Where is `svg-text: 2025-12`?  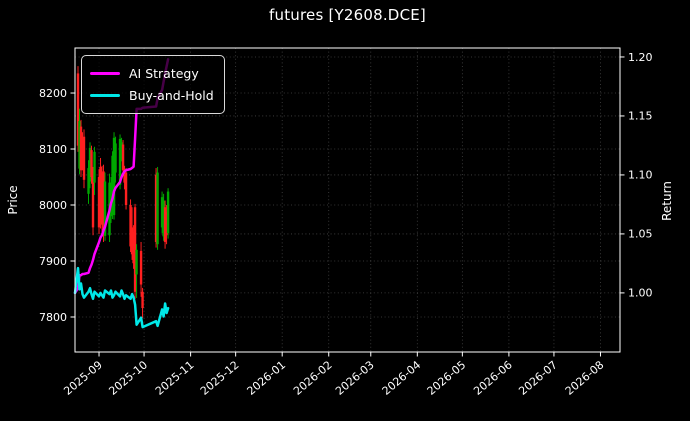
svg-text: 2025-12 is located at coordinates (220, 378).